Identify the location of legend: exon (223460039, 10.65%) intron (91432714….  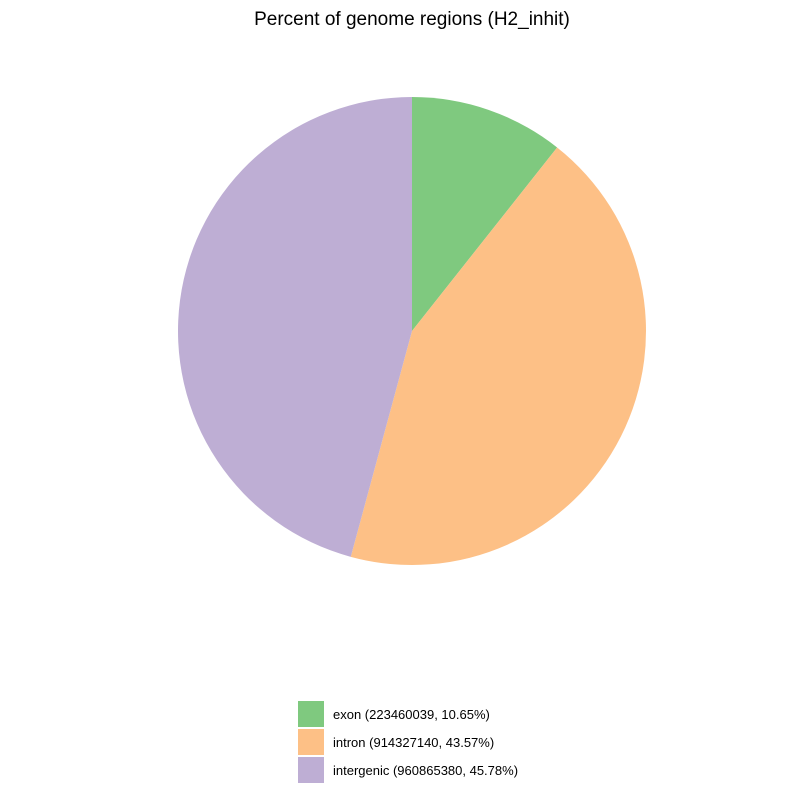
(408, 742).